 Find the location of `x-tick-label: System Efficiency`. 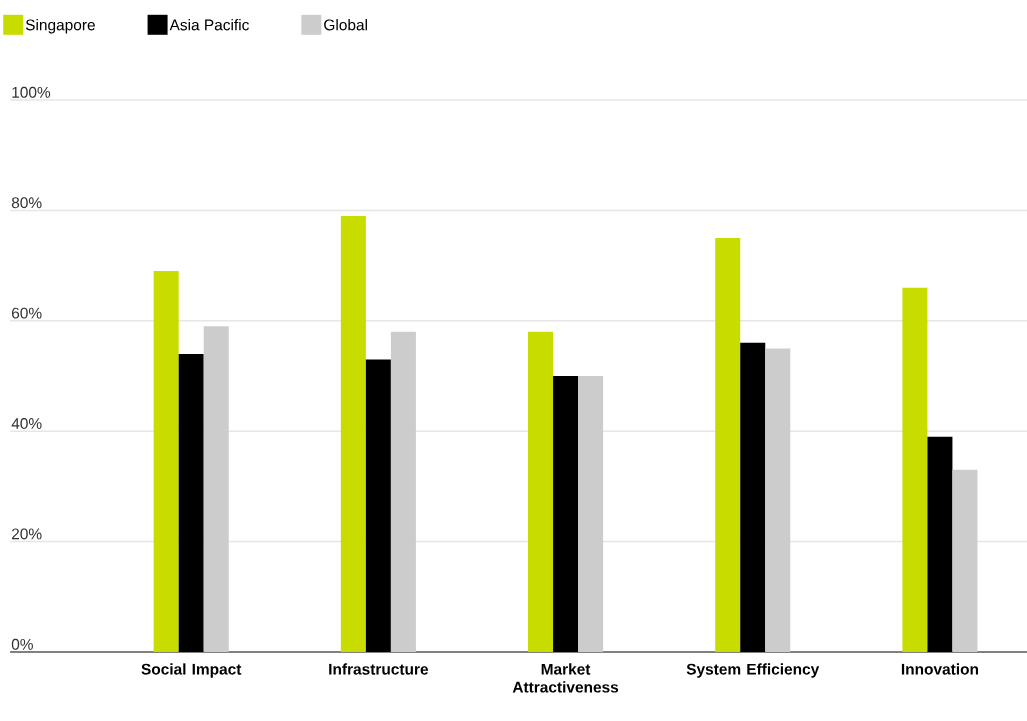

x-tick-label: System Efficiency is located at coordinates (753, 670).